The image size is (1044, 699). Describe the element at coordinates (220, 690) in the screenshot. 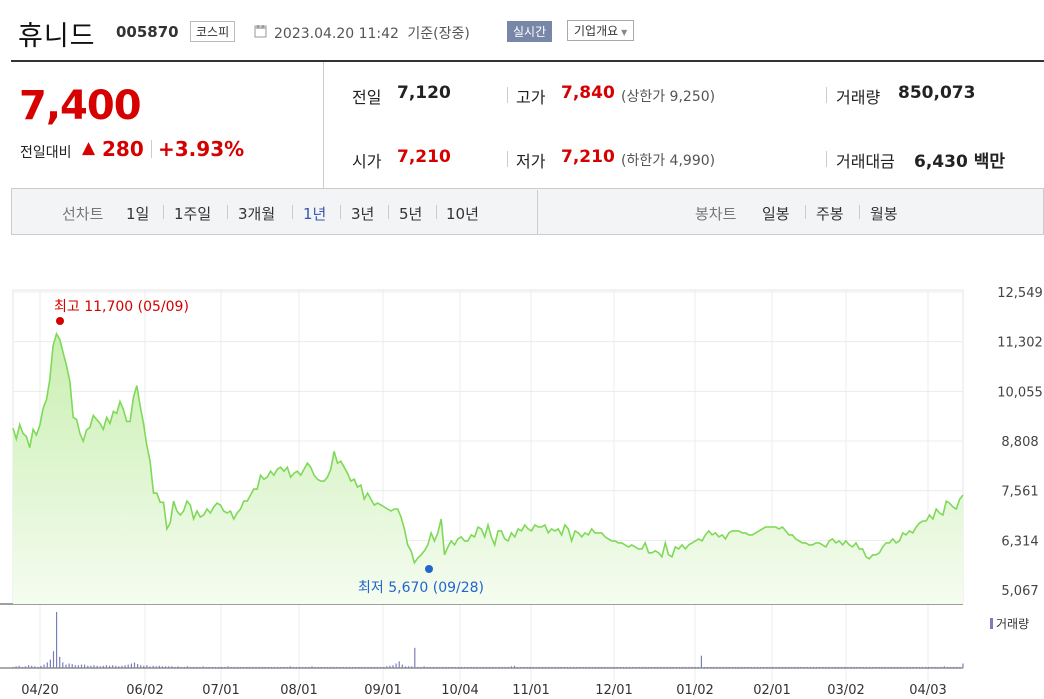

I see `x-tick-label: 07/01` at that location.